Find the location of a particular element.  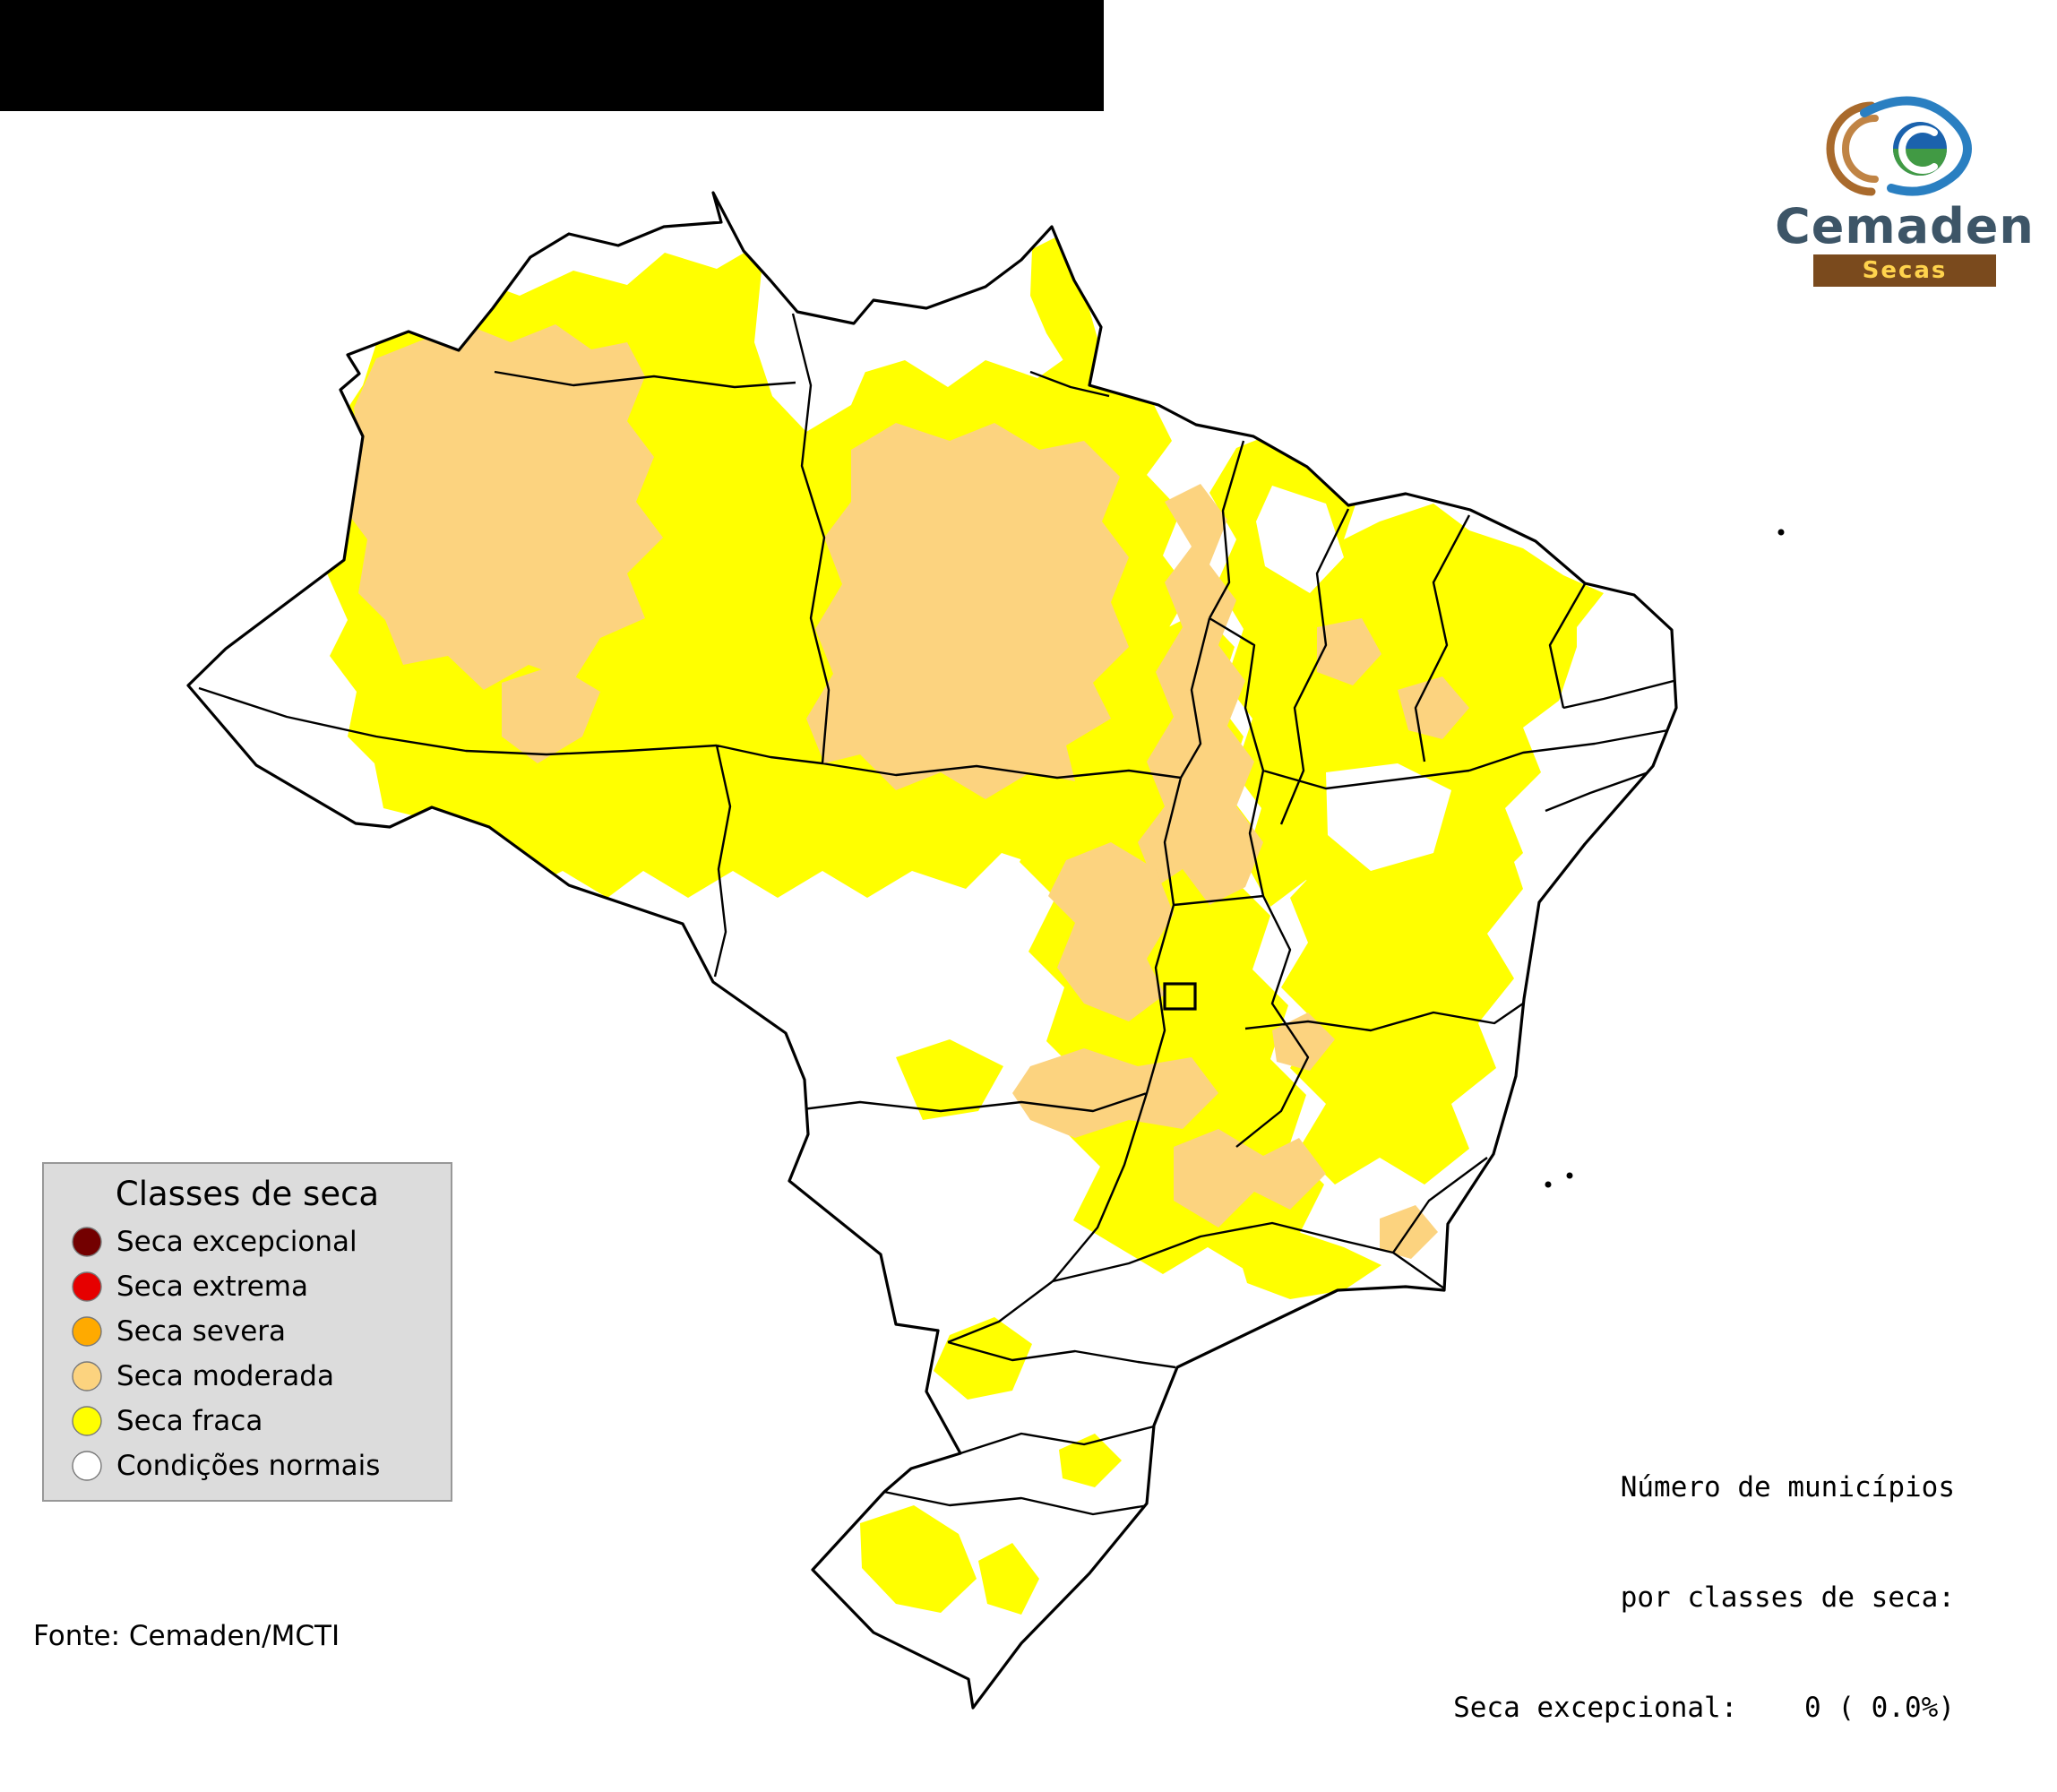

stats-line-excepcional: Seca excepcional: 0 ( 0.0%) is located at coordinates (1704, 1708).